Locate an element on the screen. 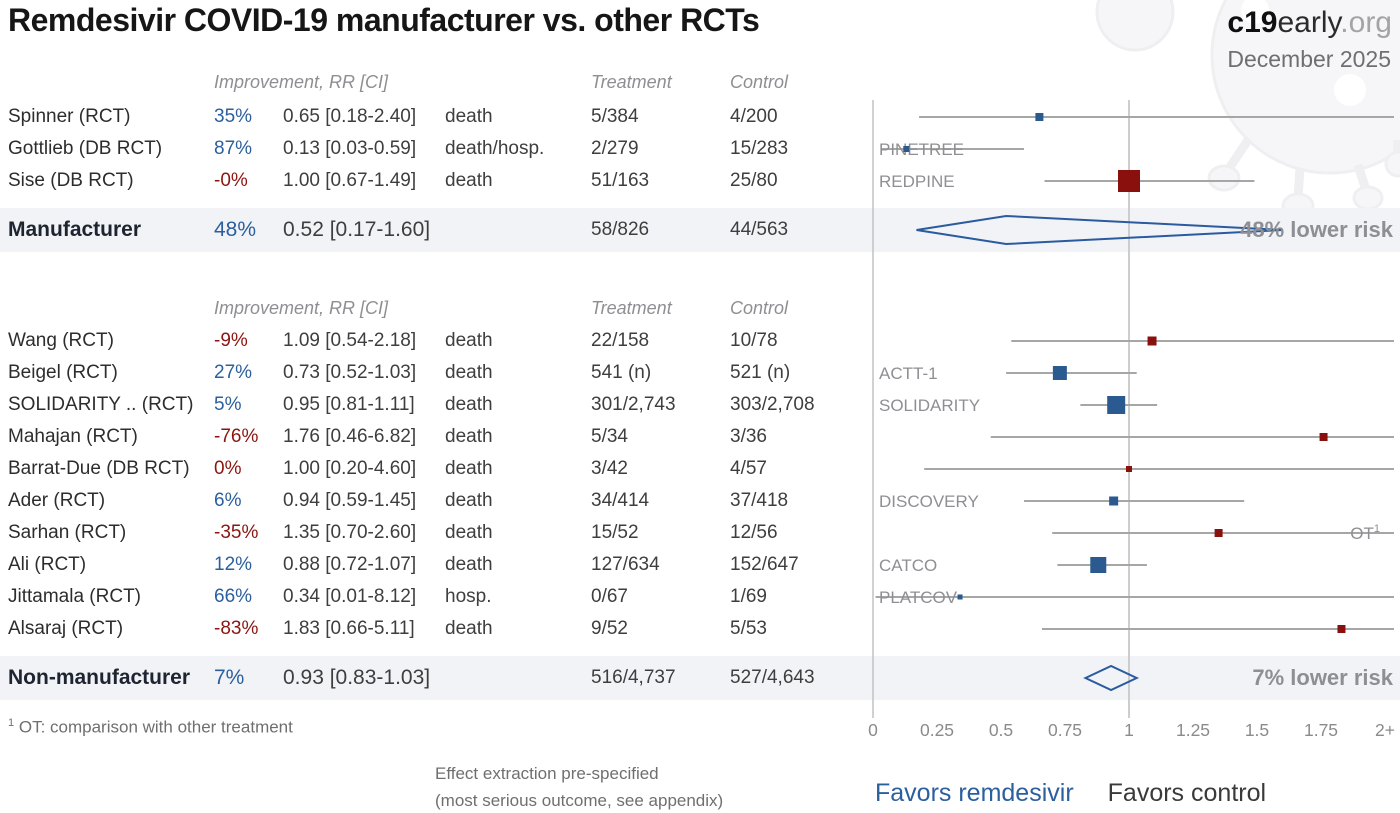 The width and height of the screenshot is (1400, 813). date-label: December 2025 is located at coordinates (1309, 59).